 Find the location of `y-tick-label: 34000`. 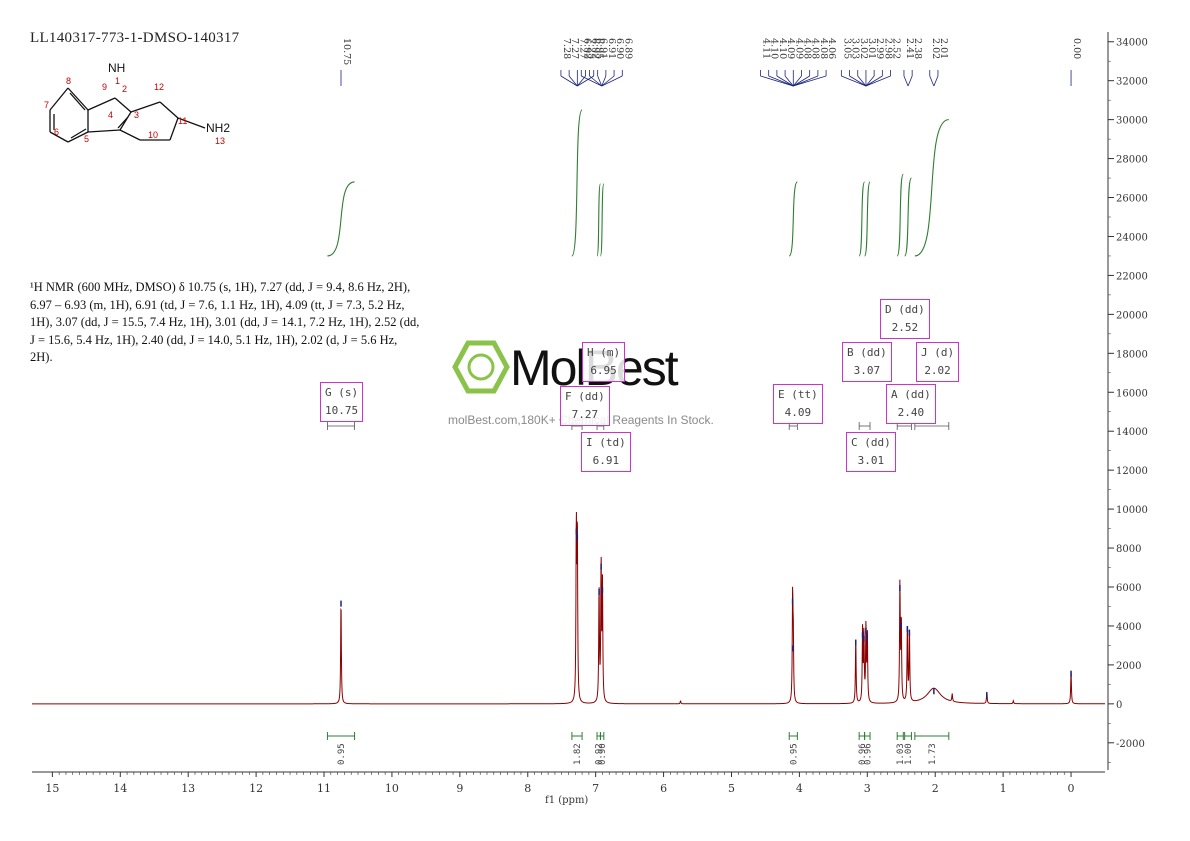

y-tick-label: 34000 is located at coordinates (1132, 43).